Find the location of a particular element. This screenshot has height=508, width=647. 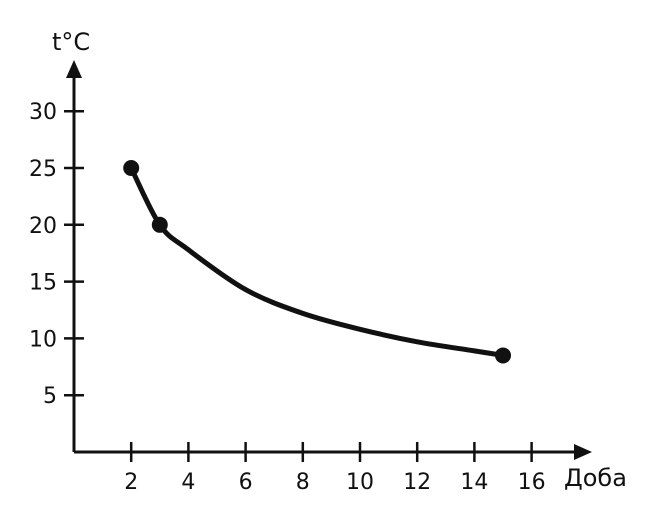

y-tick-label: 15 is located at coordinates (43, 283).